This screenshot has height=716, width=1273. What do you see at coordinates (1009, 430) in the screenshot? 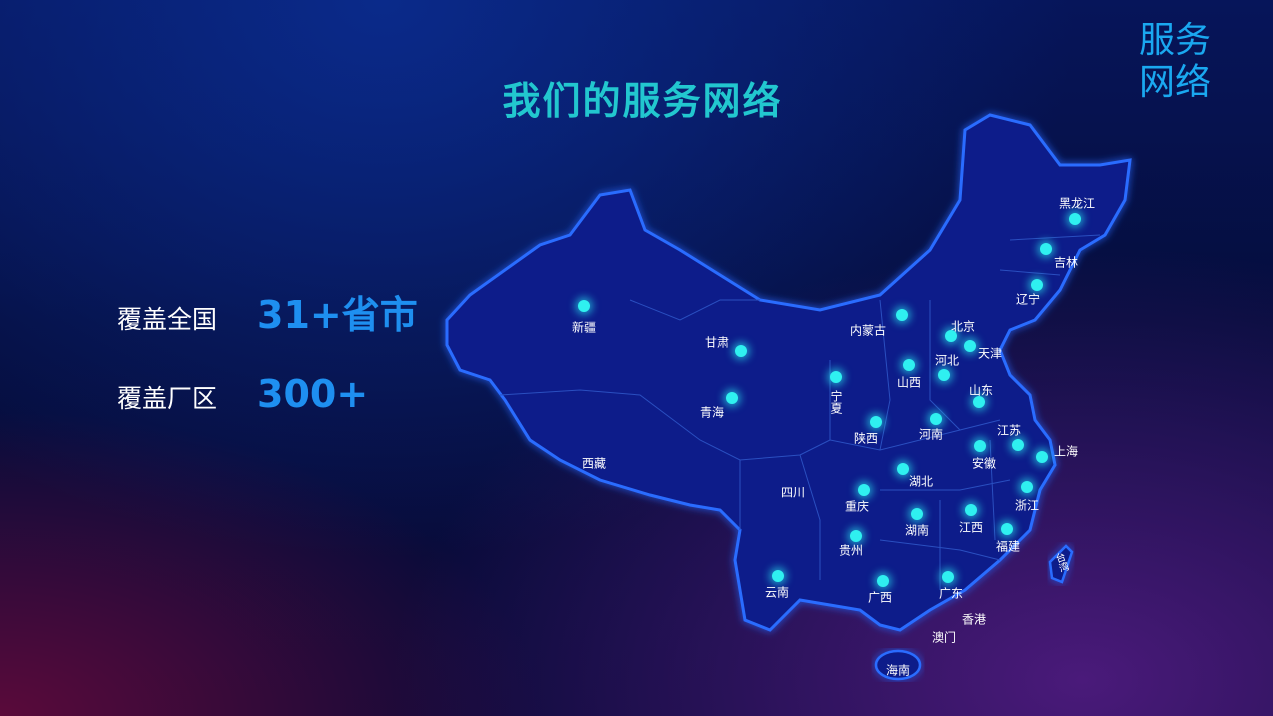
I see `region-label: 江苏` at bounding box center [1009, 430].